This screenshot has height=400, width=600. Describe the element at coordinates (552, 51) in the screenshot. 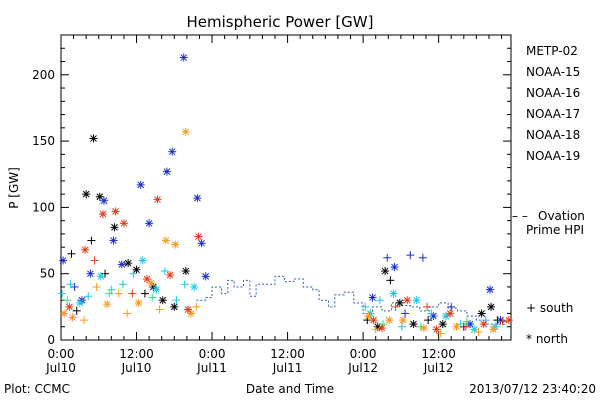

I see `legend-item: METP-02` at that location.